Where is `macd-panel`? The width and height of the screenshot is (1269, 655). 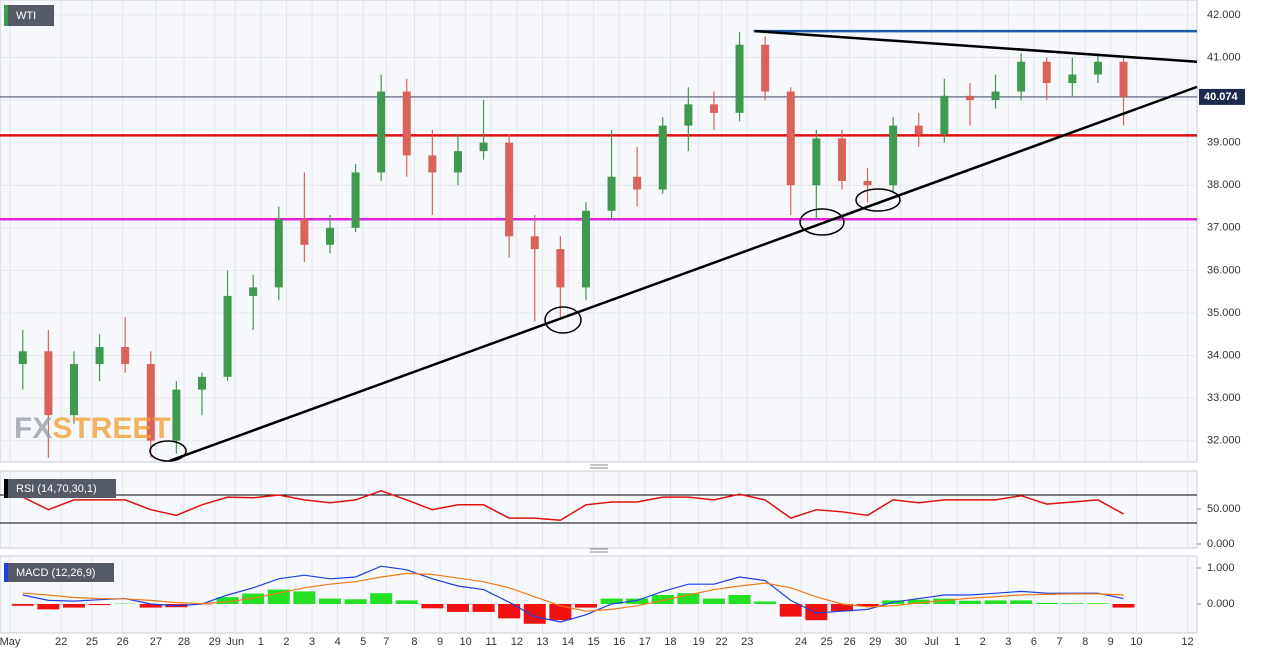 macd-panel is located at coordinates (599, 594).